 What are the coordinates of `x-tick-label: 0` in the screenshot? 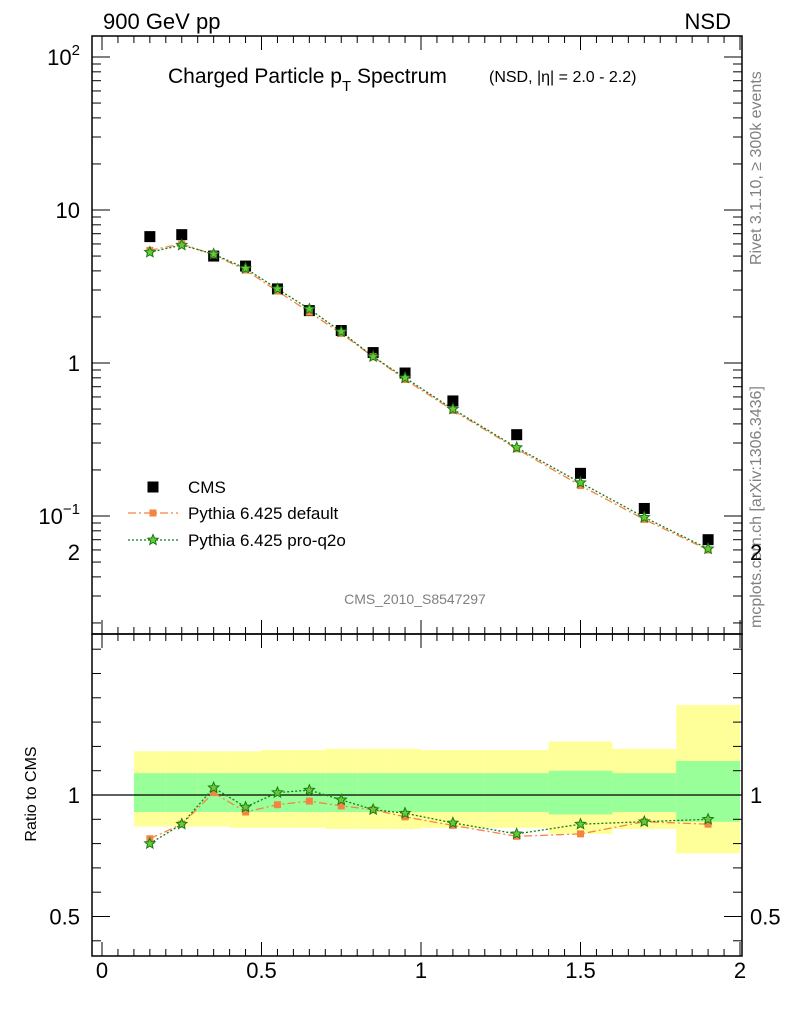 It's located at (102, 970).